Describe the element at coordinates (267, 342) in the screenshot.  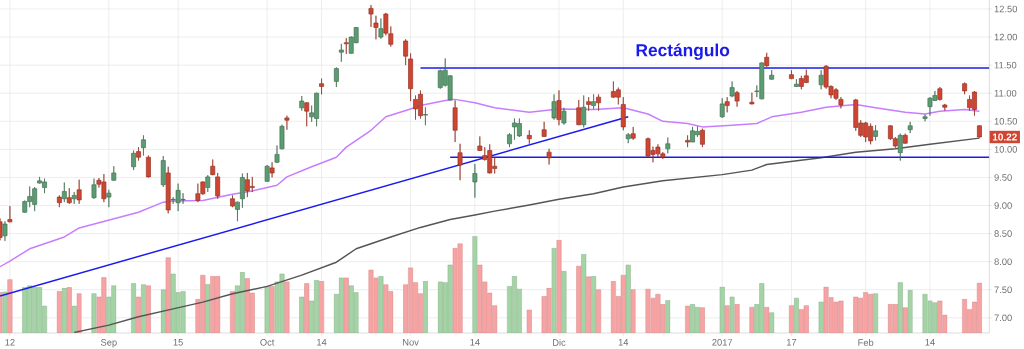
I see `x-tick-label: Oct` at that location.